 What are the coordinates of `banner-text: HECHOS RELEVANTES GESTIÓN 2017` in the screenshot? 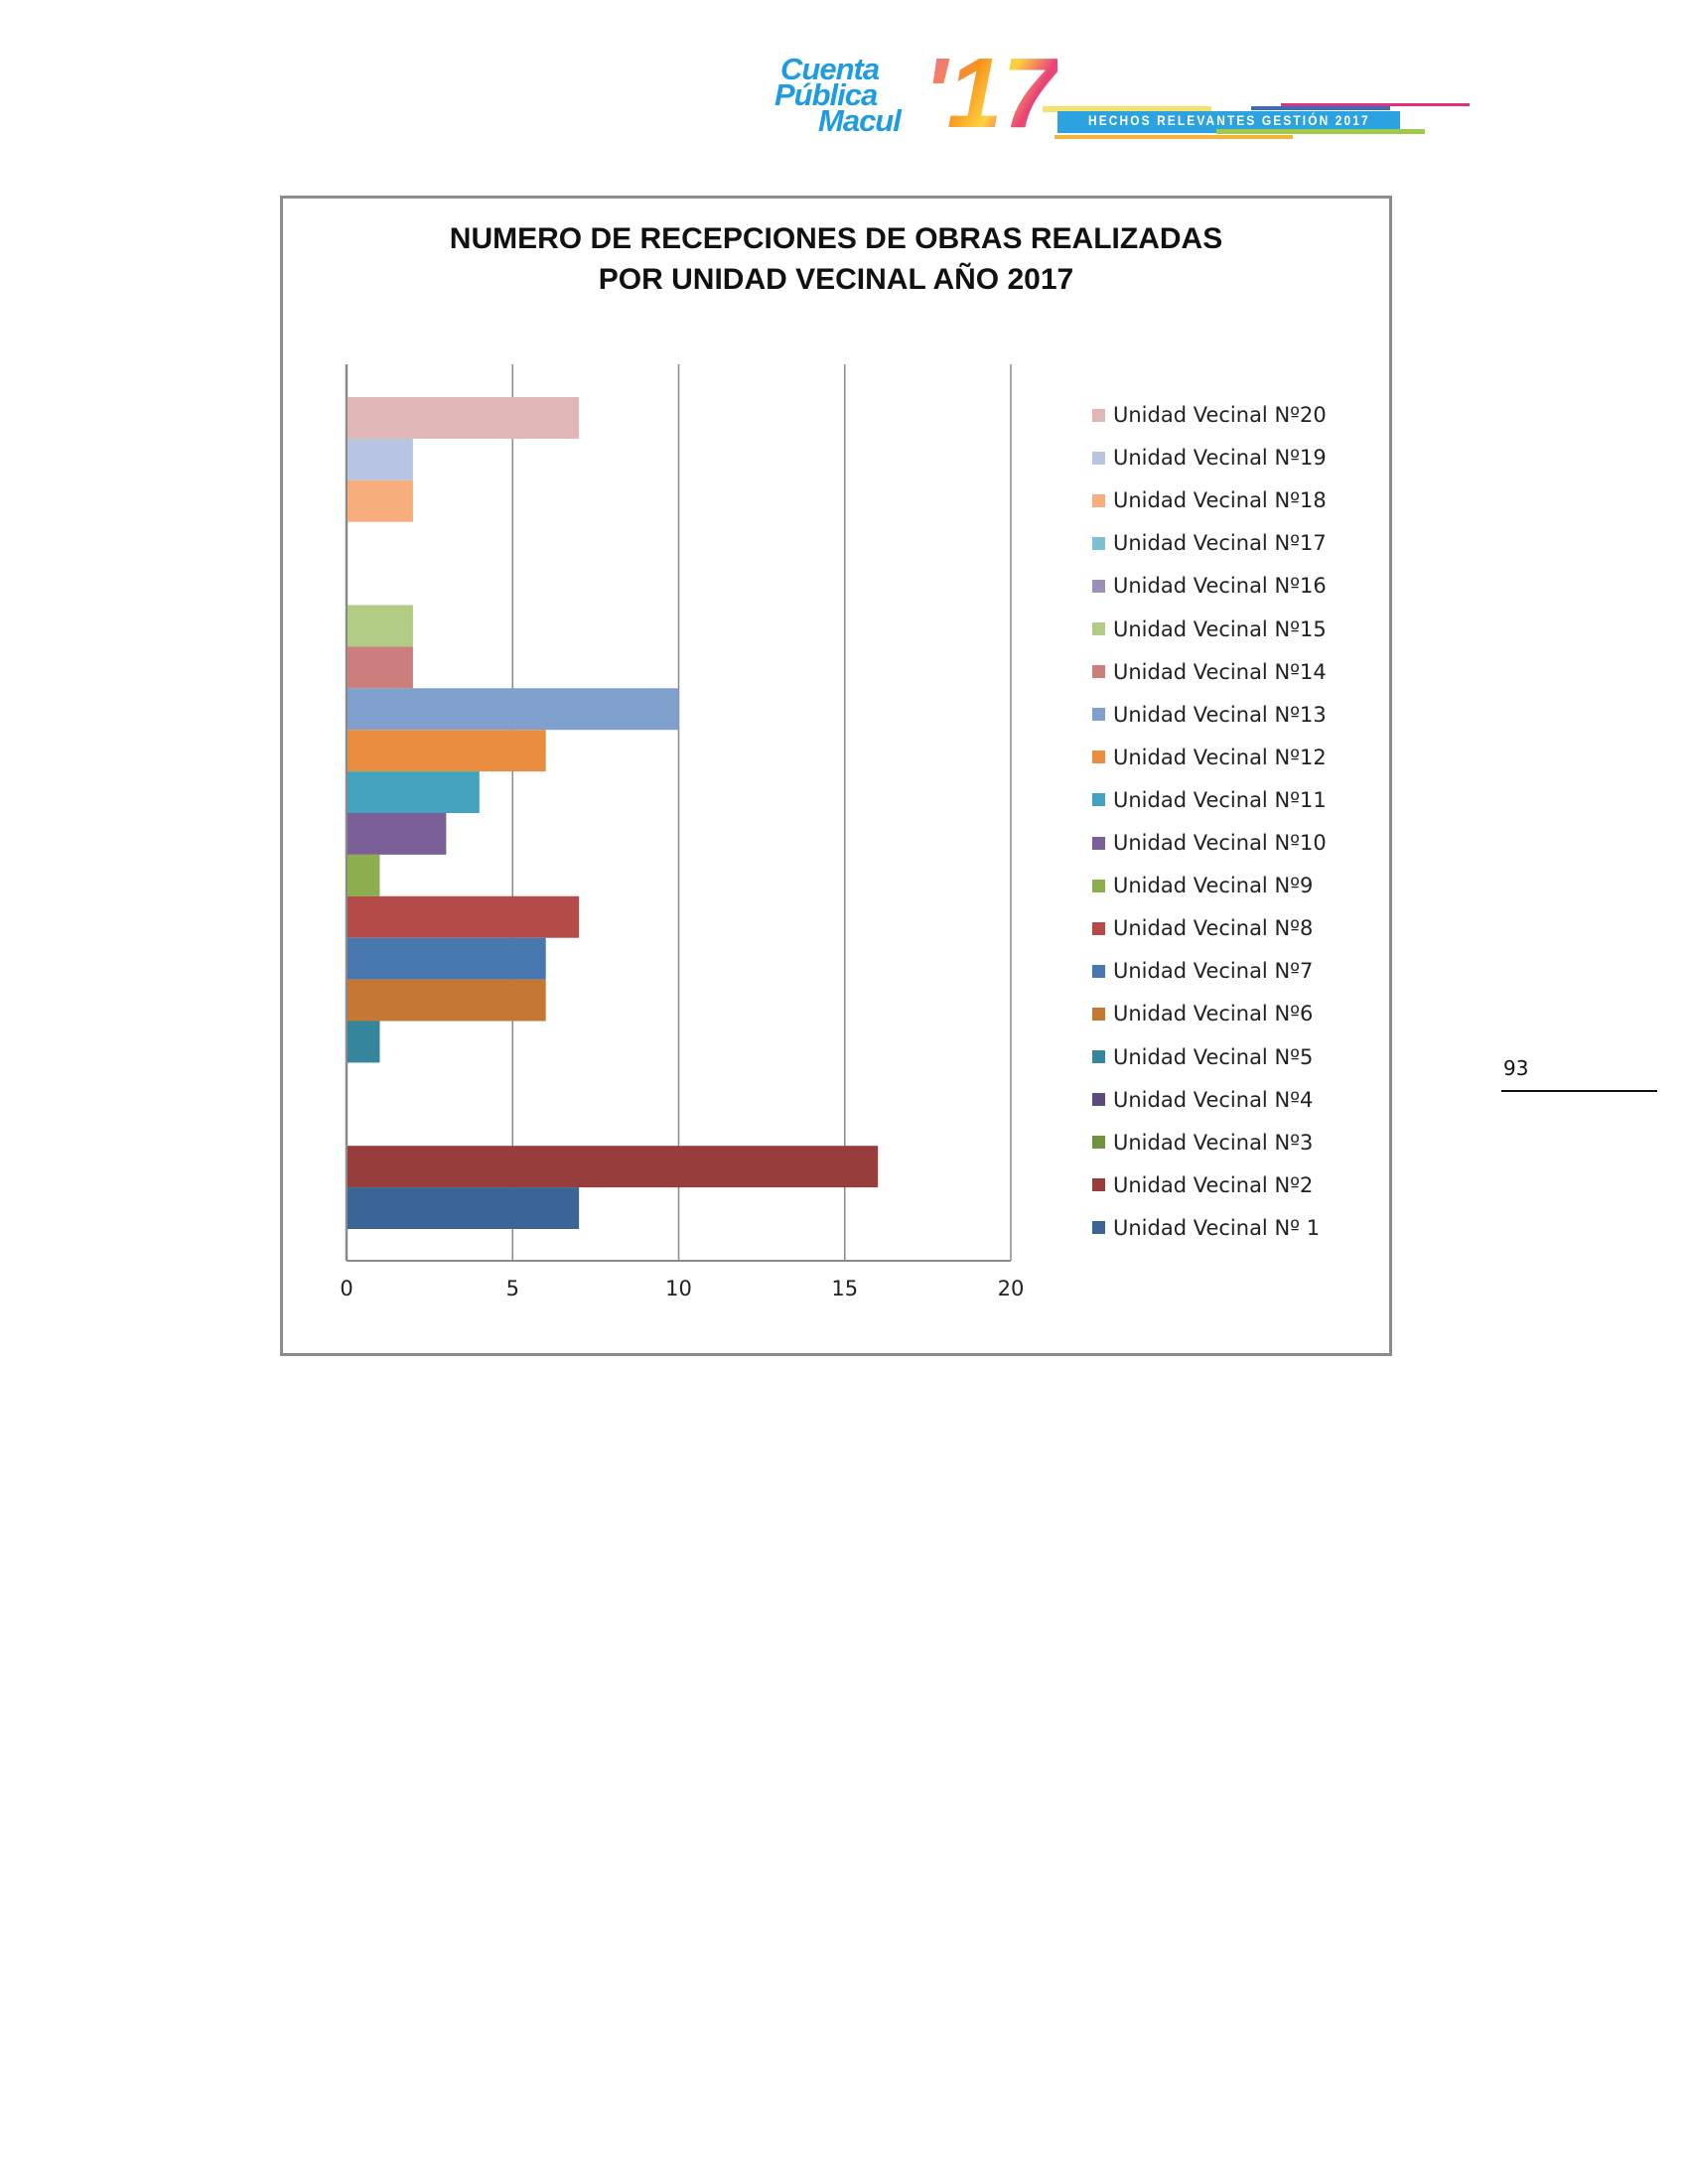 It's located at (1229, 120).